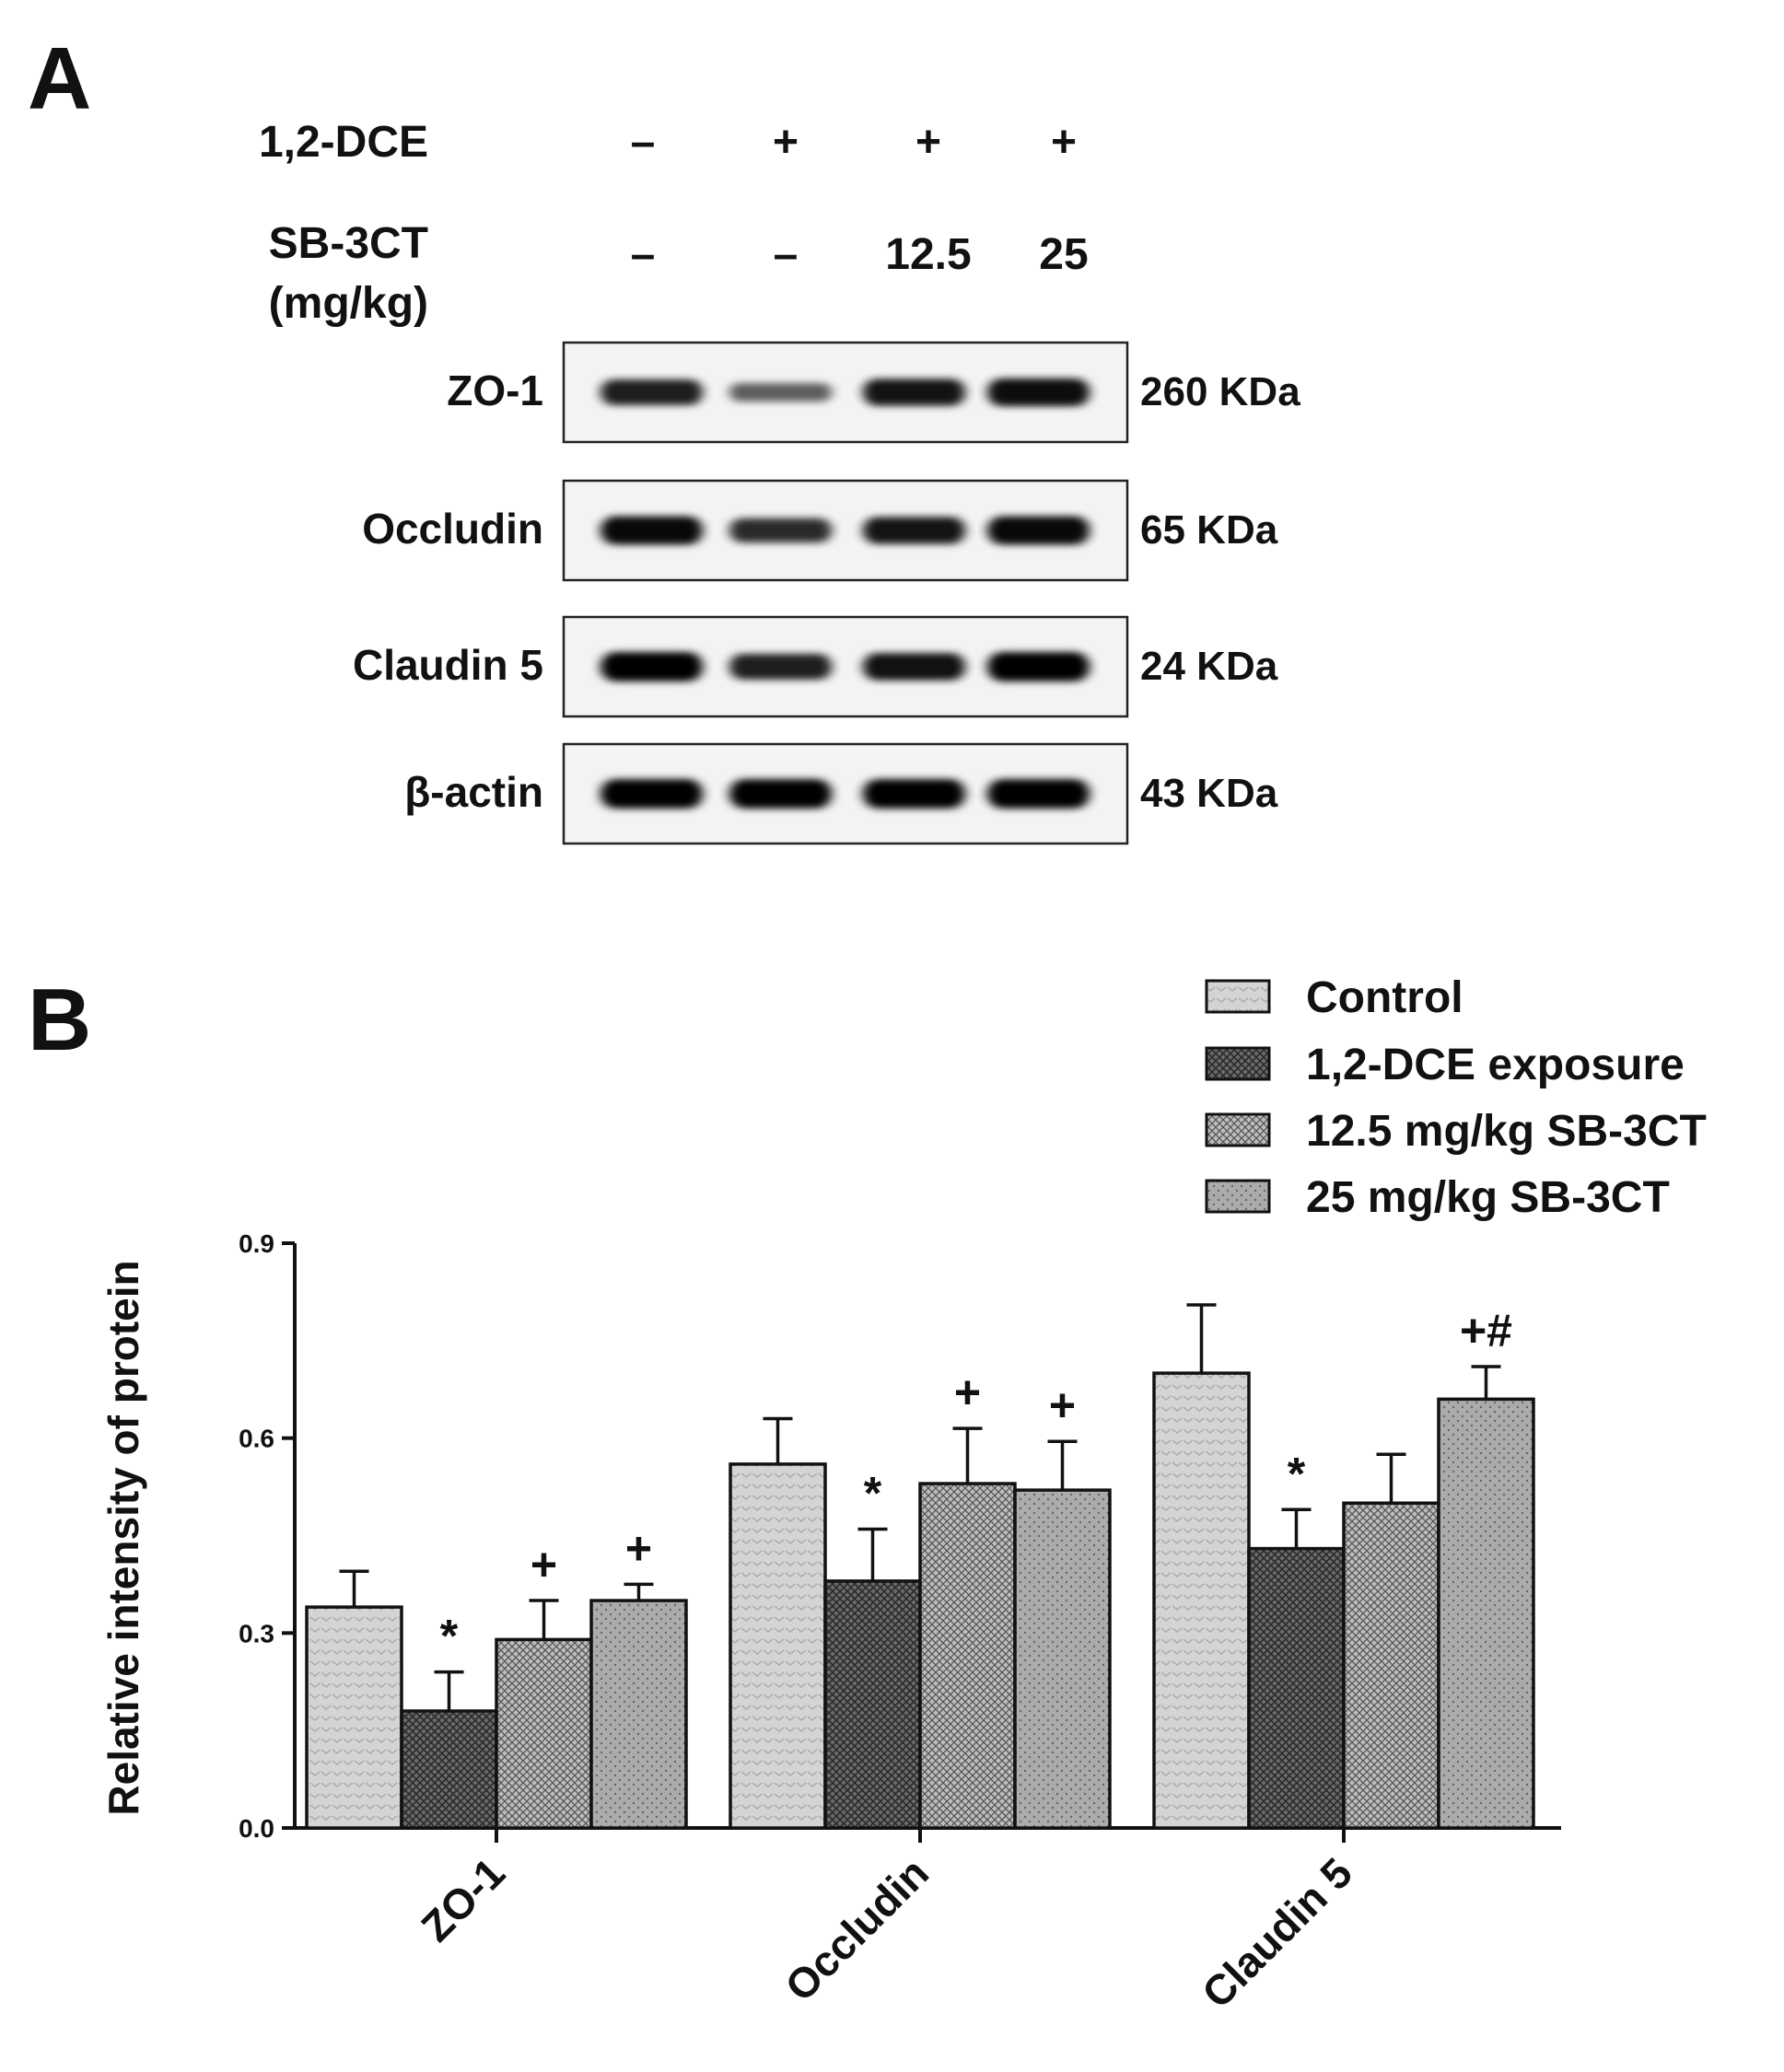 This screenshot has width=1784, height=2072. I want to click on blot-label: Occludin, so click(452, 529).